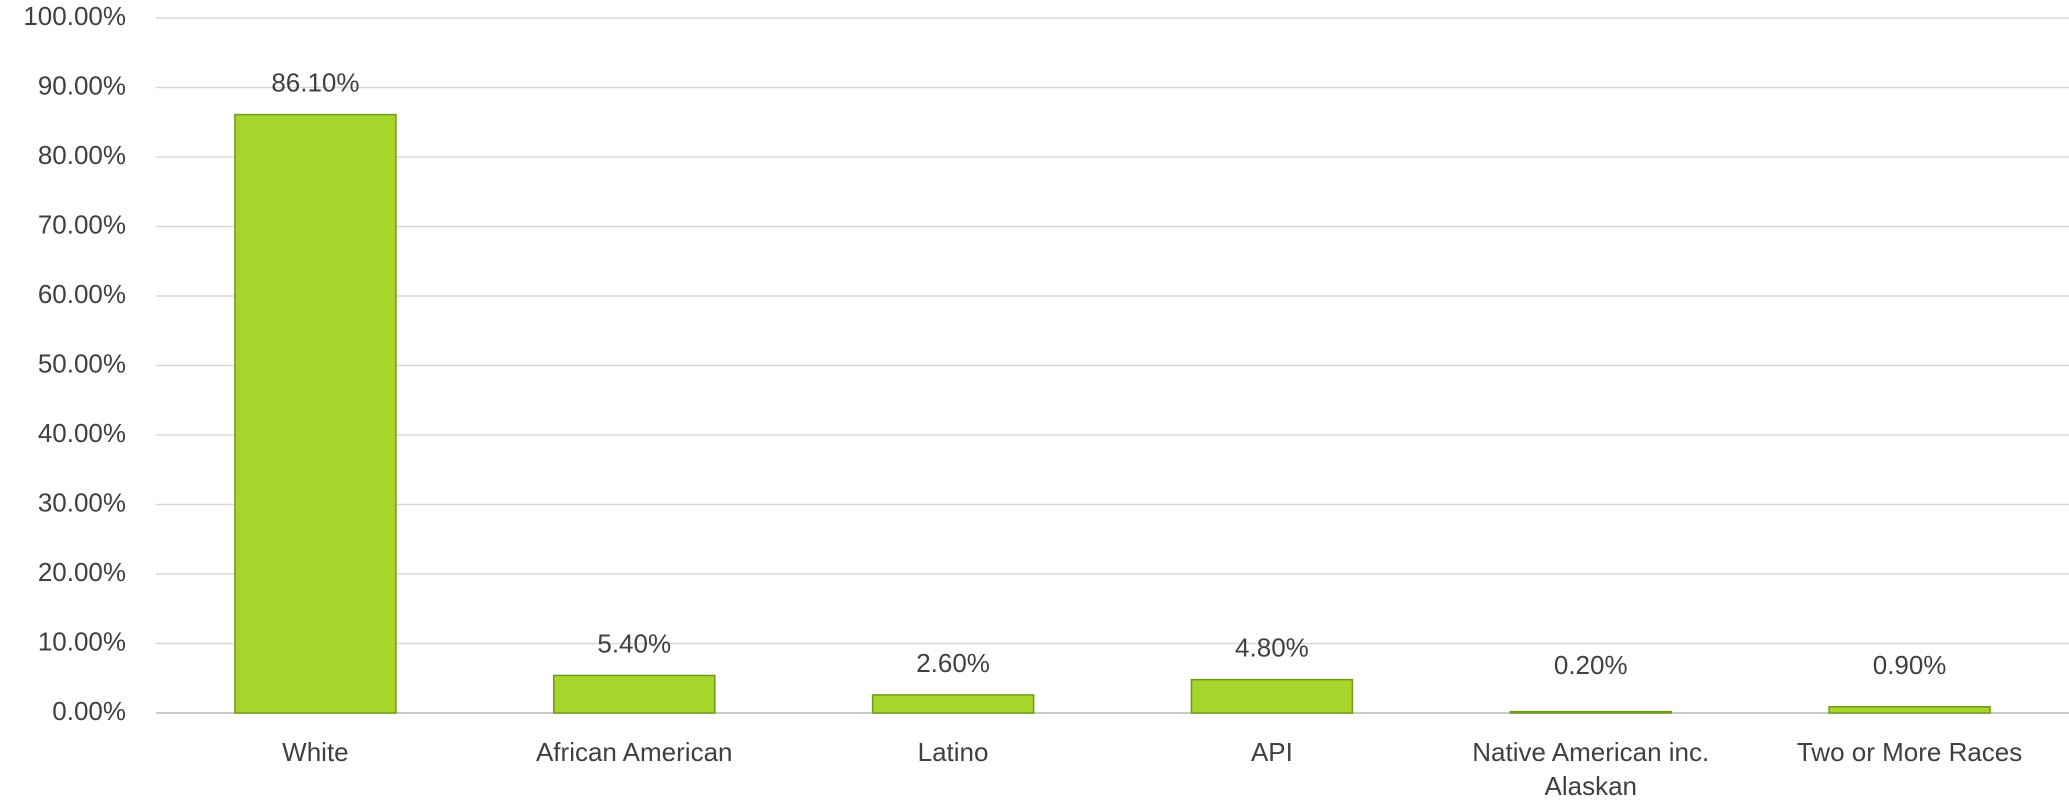  Describe the element at coordinates (82, 224) in the screenshot. I see `y-tick-label: 70.00%` at that location.